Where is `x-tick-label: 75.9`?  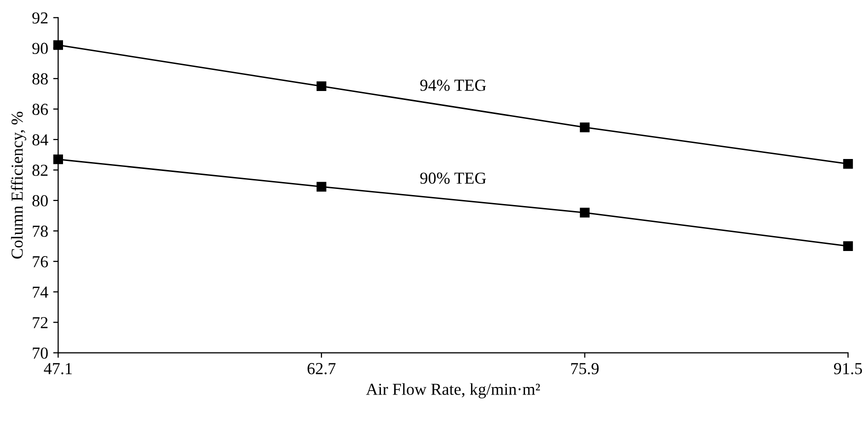
x-tick-label: 75.9 is located at coordinates (585, 368).